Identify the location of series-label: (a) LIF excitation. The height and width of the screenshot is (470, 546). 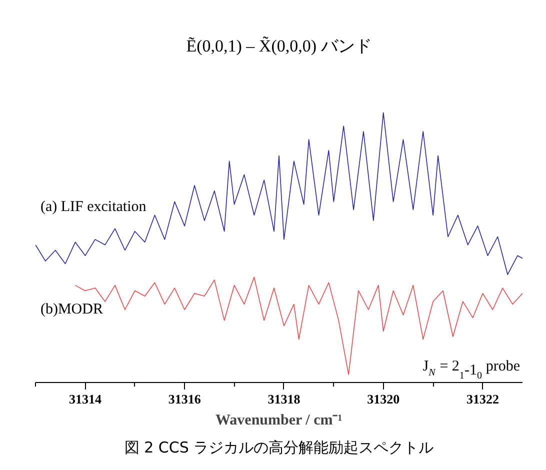
(93, 207).